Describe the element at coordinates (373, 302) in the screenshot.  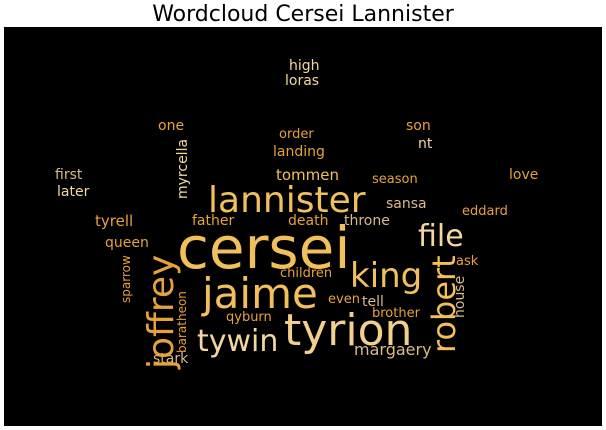
I see `word-tell: tell` at that location.